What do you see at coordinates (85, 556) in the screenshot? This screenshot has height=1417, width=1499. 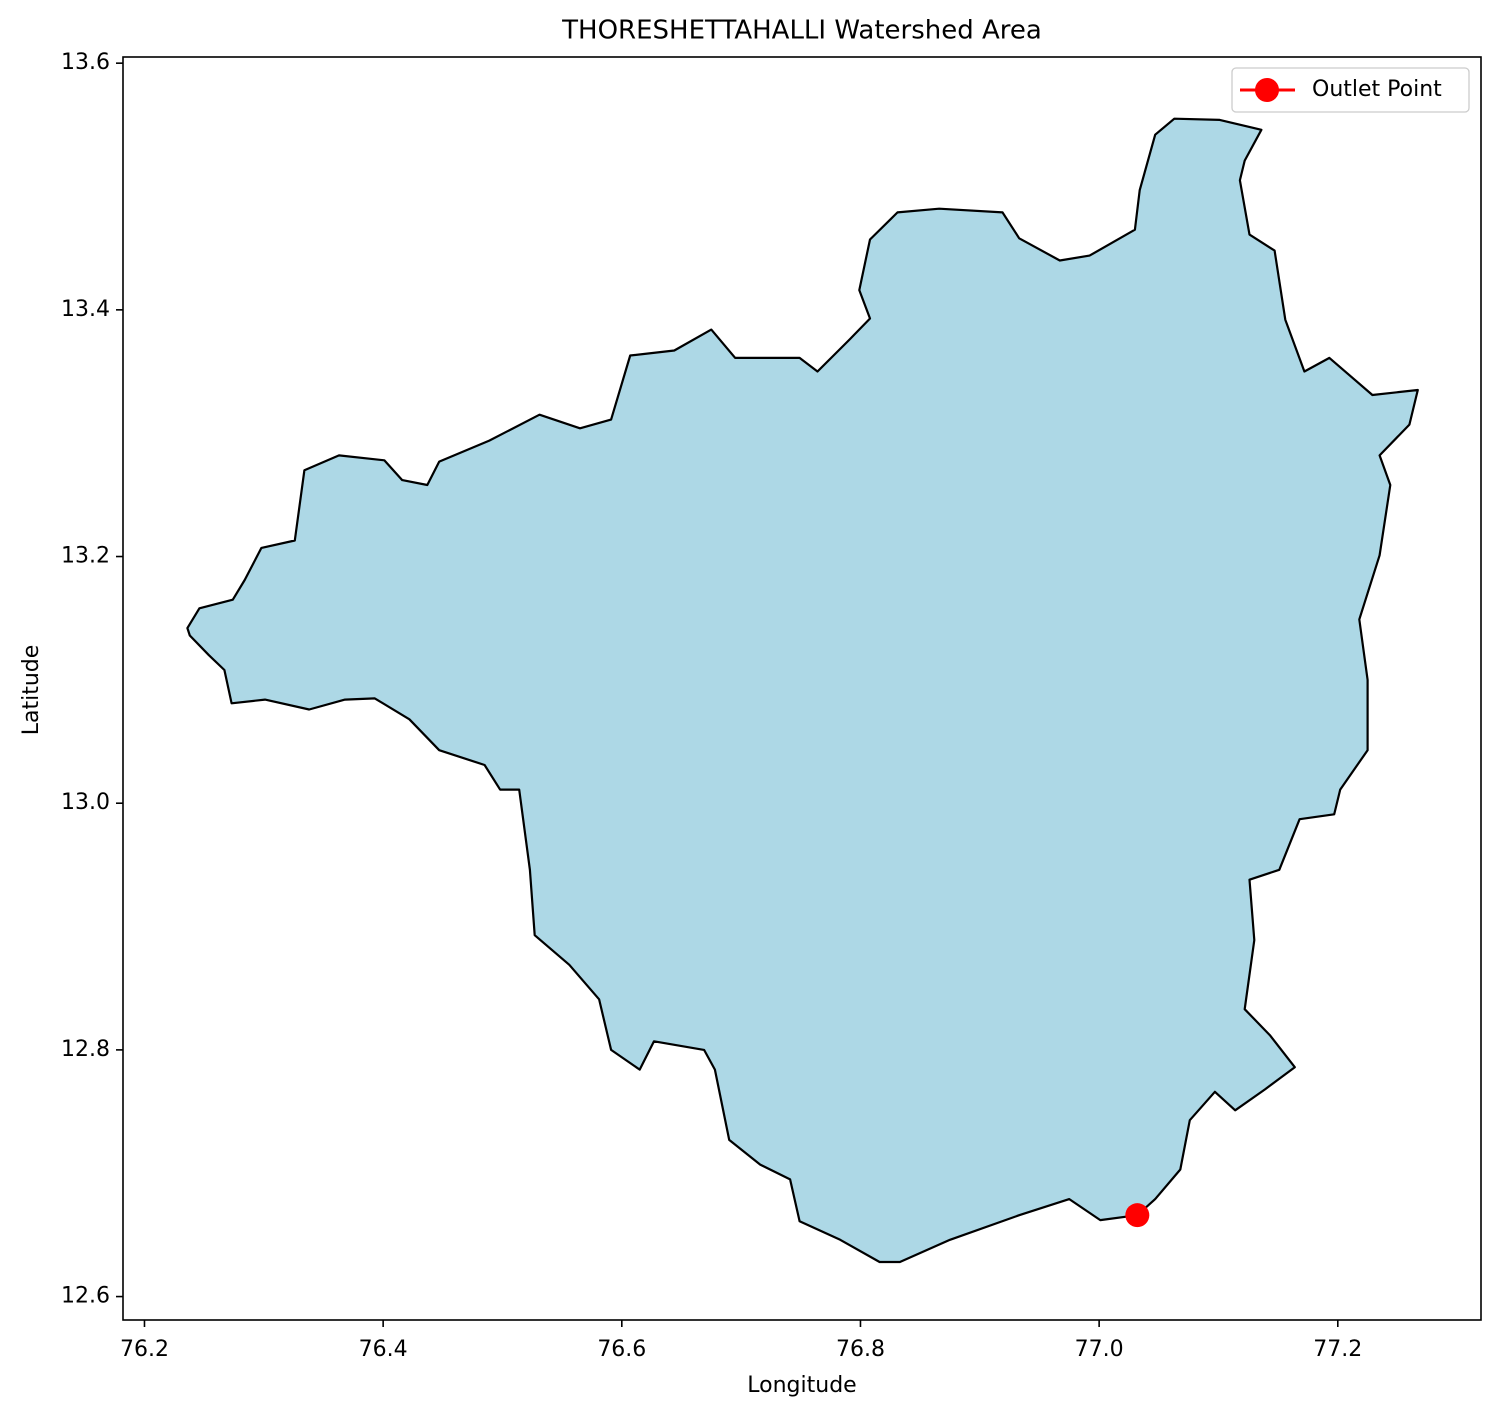 I see `y-tick-label: 13.2` at bounding box center [85, 556].